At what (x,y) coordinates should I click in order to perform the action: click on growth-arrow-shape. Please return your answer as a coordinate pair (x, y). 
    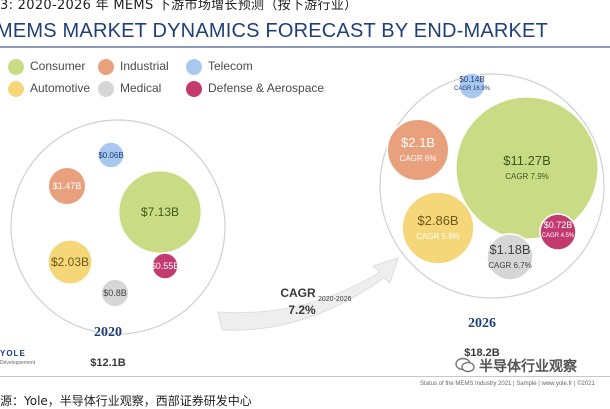
    Looking at the image, I should click on (308, 294).